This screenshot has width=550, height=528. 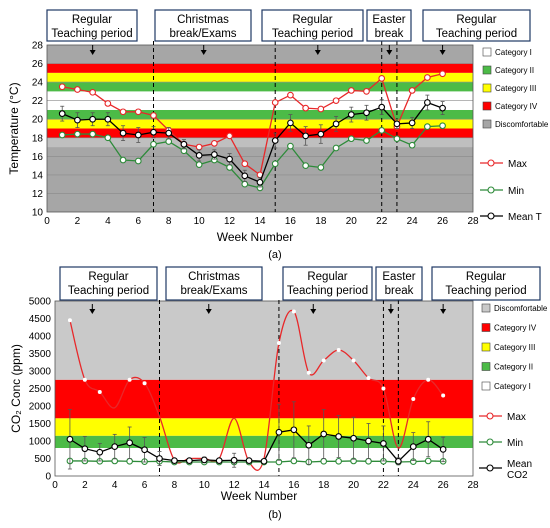 What do you see at coordinates (205, 485) in the screenshot?
I see `chart1-x-tick-10: 10` at bounding box center [205, 485].